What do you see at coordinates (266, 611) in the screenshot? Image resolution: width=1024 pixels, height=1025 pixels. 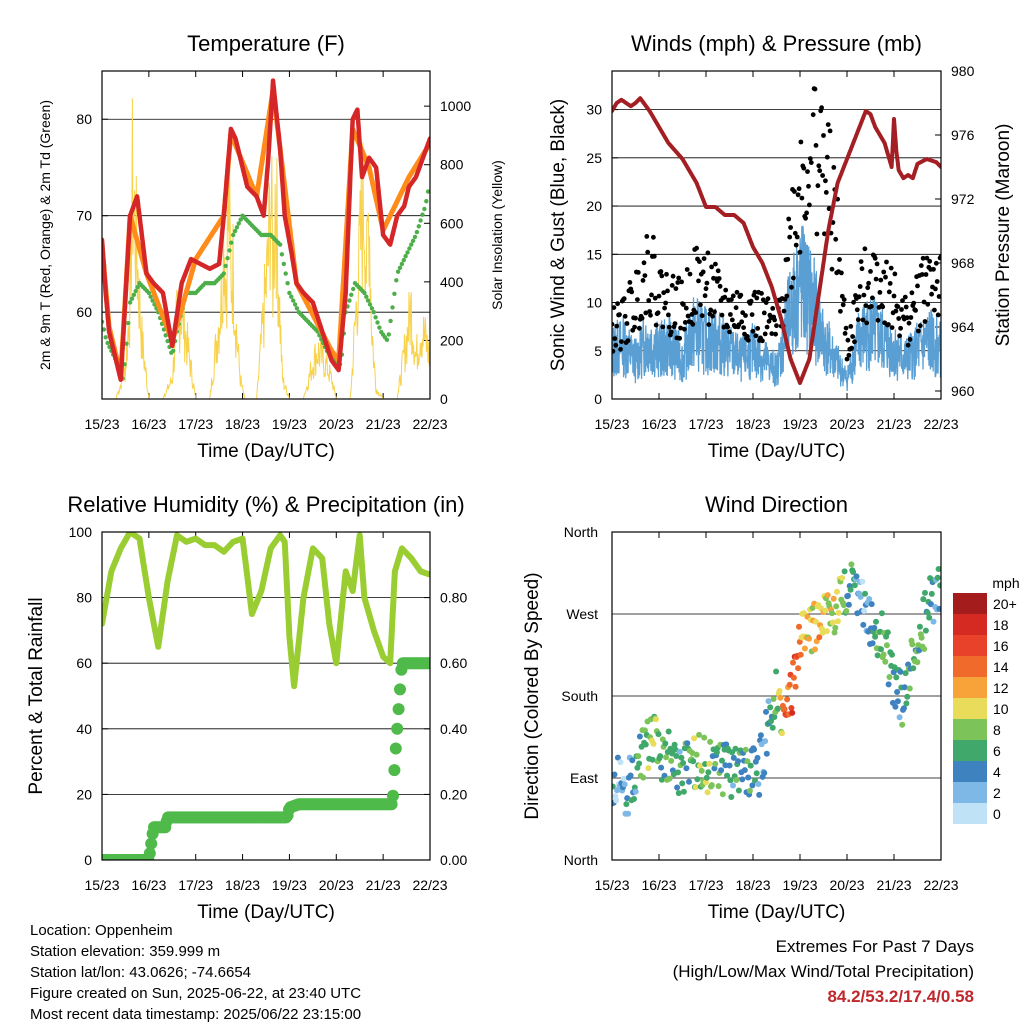 I see `series-relative-humidity` at bounding box center [266, 611].